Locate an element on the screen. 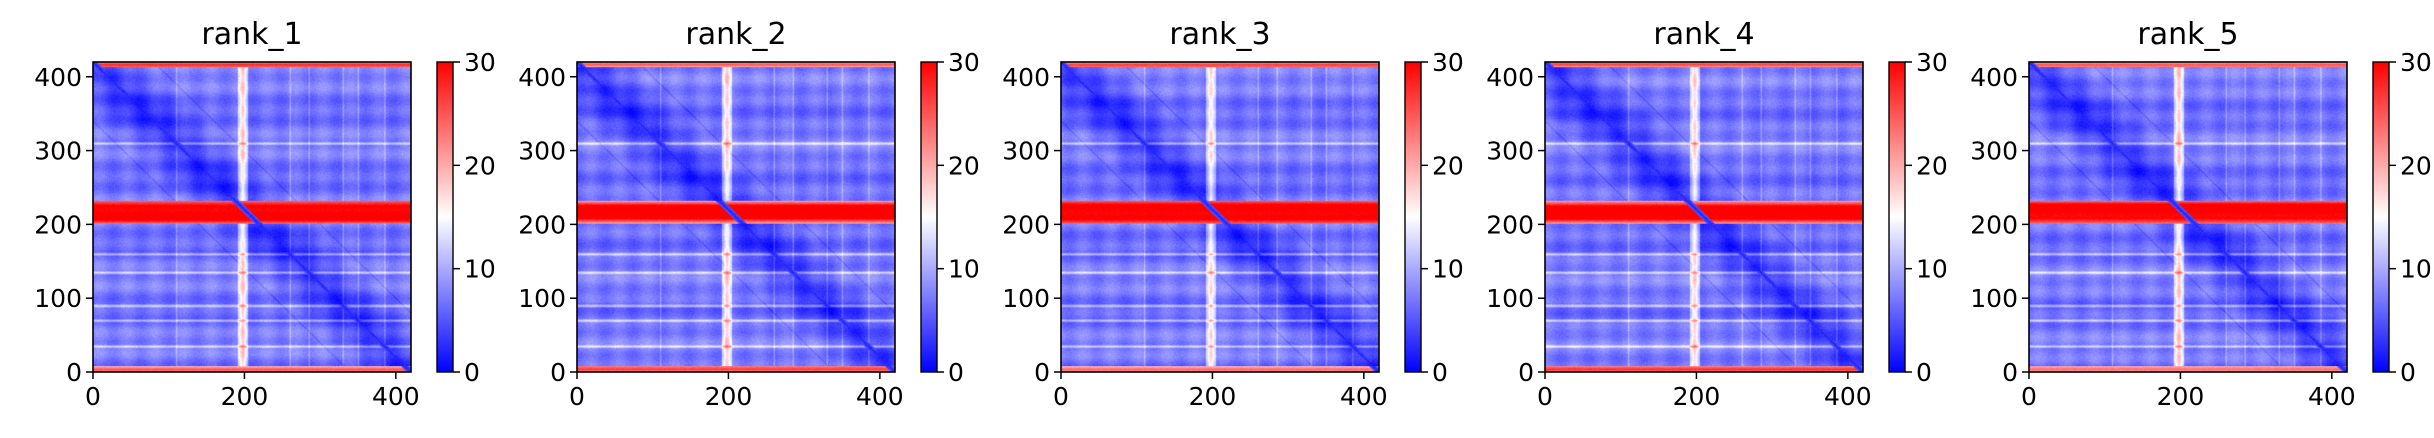  panel-title: rank_2 is located at coordinates (735, 34).